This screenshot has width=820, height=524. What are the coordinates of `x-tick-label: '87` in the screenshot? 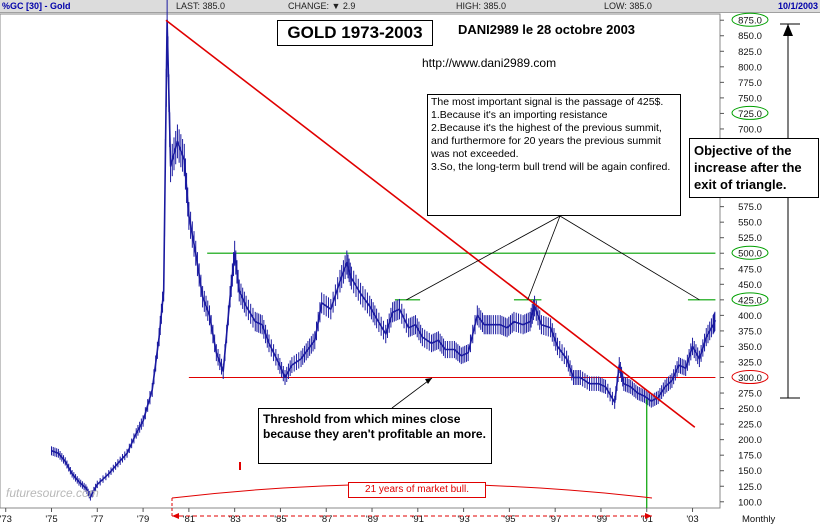 It's located at (326, 519).